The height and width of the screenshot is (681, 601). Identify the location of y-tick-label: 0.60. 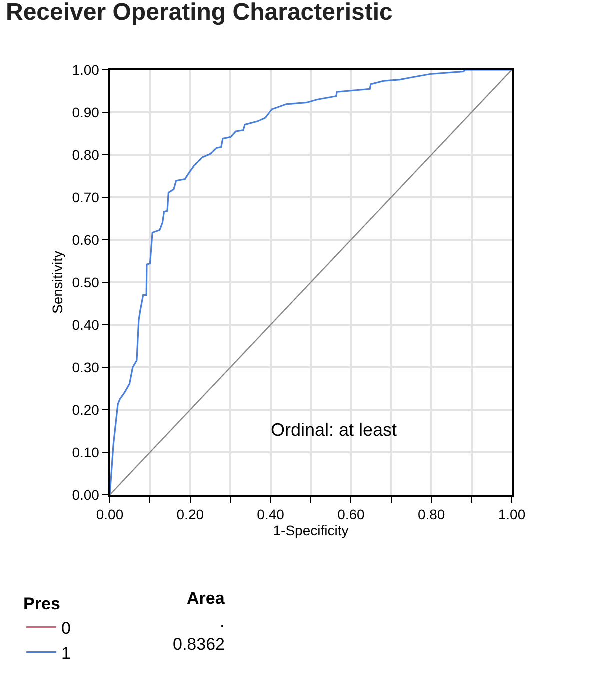
(86, 240).